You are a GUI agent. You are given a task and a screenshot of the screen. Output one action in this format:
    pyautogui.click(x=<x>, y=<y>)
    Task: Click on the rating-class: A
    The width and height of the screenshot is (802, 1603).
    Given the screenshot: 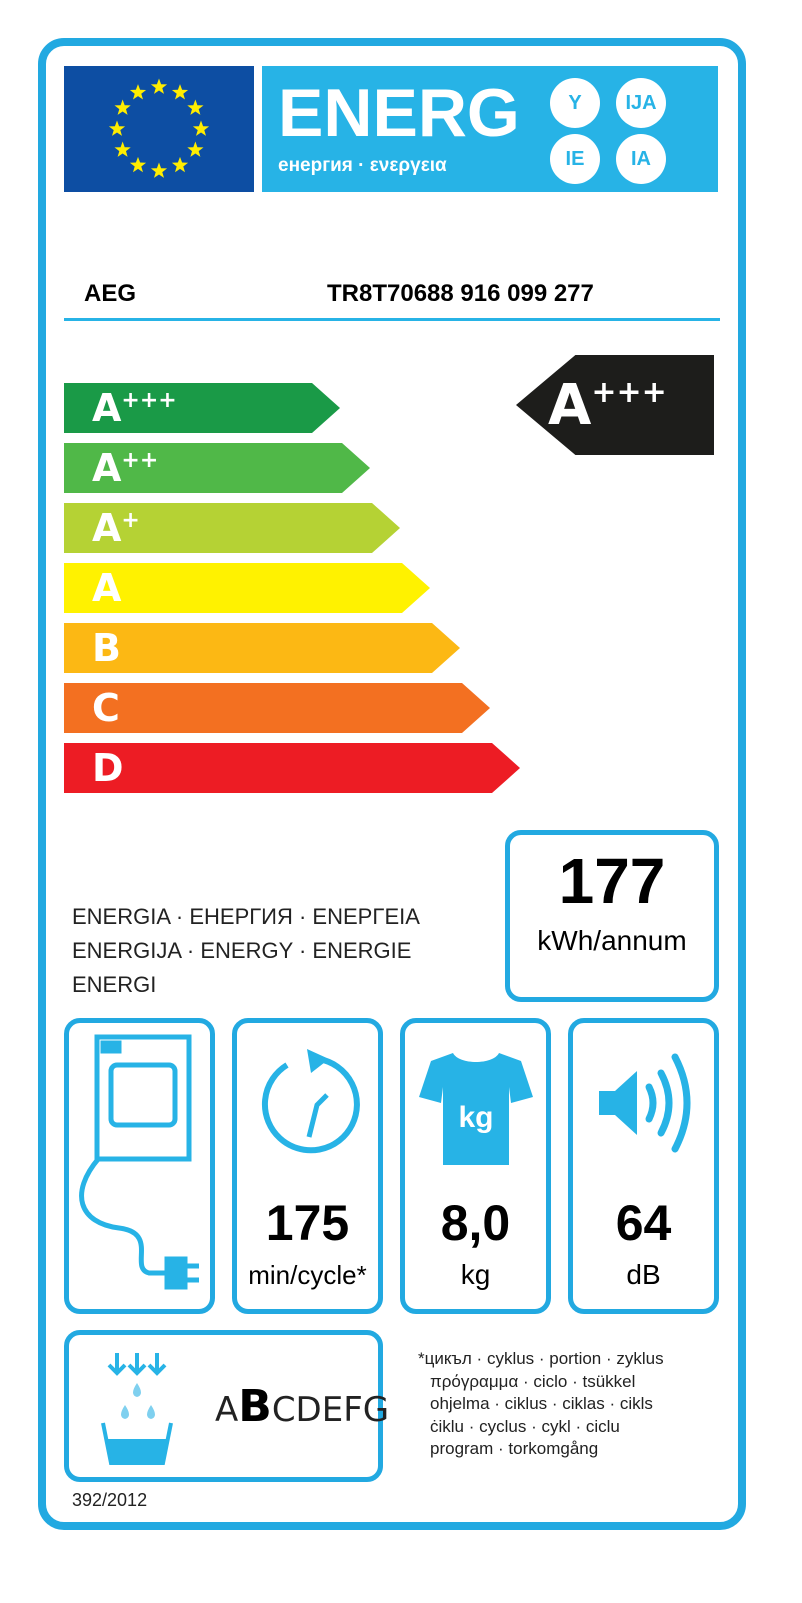 What is the action you would take?
    pyautogui.click(x=570, y=405)
    